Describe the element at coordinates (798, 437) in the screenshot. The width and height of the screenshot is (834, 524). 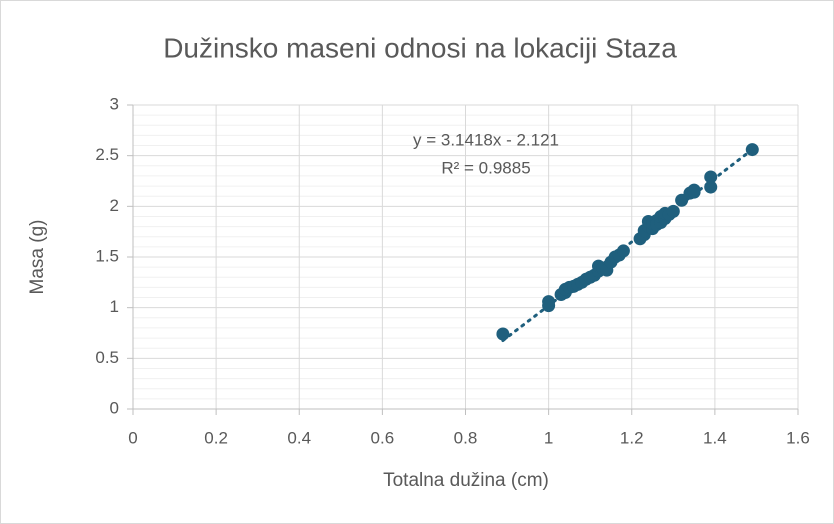
I see `x-tick-label: 1.6` at that location.